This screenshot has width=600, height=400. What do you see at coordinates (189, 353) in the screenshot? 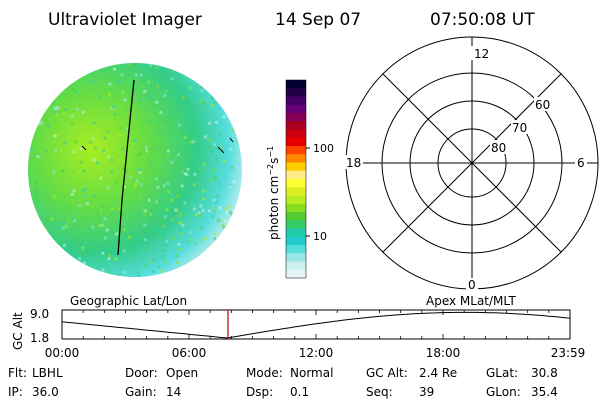
I see `xtick-label: 06:00` at bounding box center [189, 353].